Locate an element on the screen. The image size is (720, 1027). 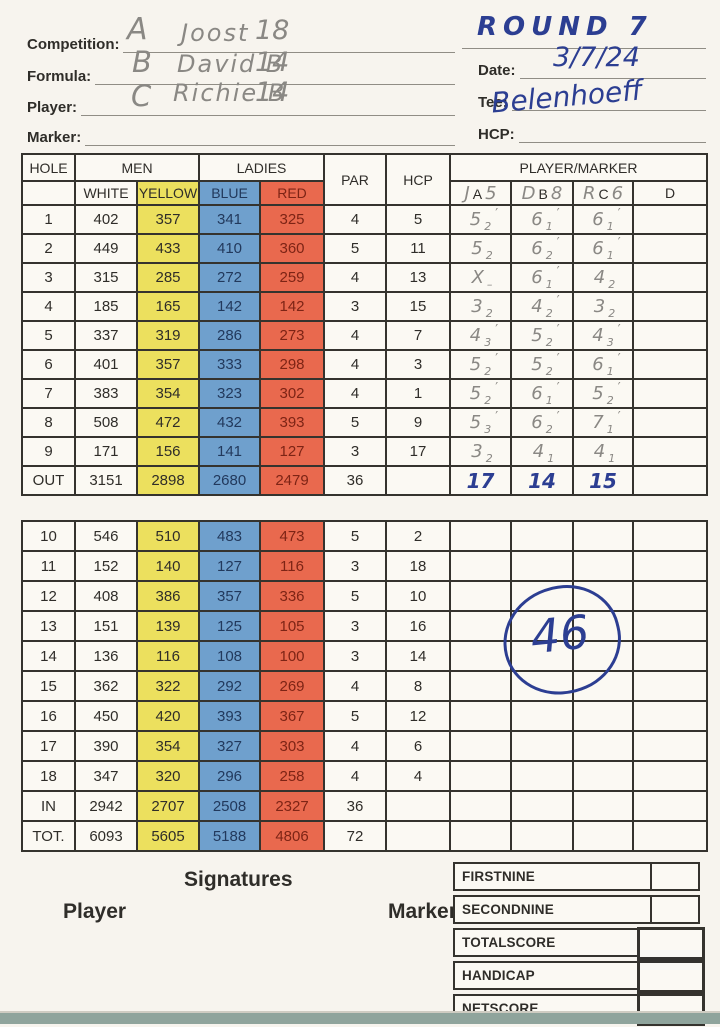
blue-yards: 296 is located at coordinates (229, 776).